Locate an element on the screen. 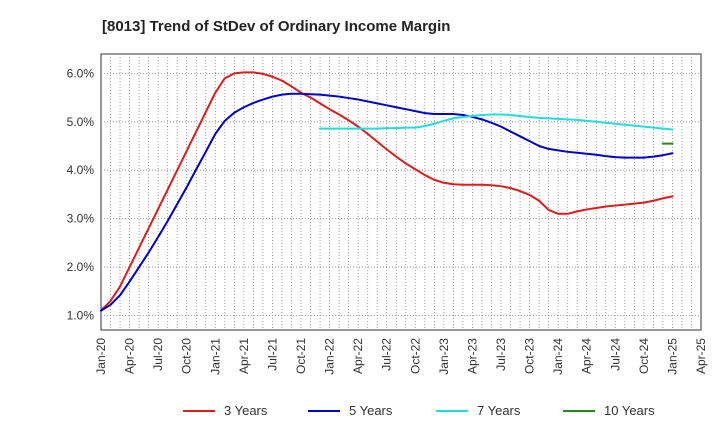  x-tick-label: Jan-20 is located at coordinates (101, 356).